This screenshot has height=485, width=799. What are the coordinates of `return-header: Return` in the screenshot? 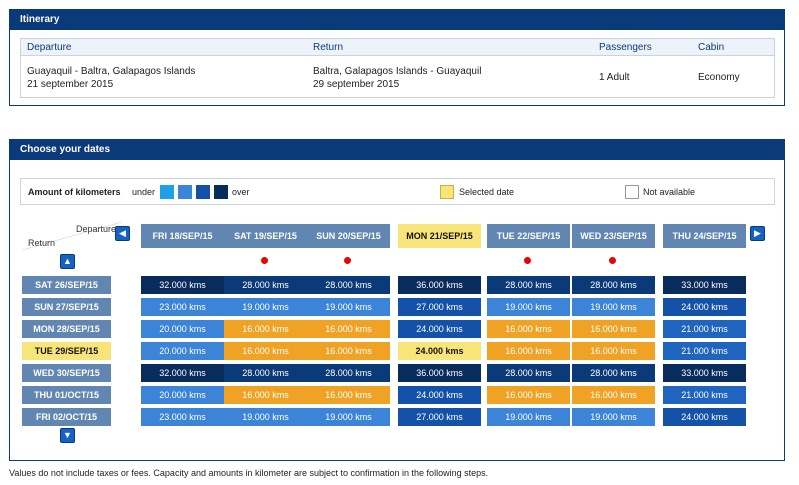 It's located at (328, 47).